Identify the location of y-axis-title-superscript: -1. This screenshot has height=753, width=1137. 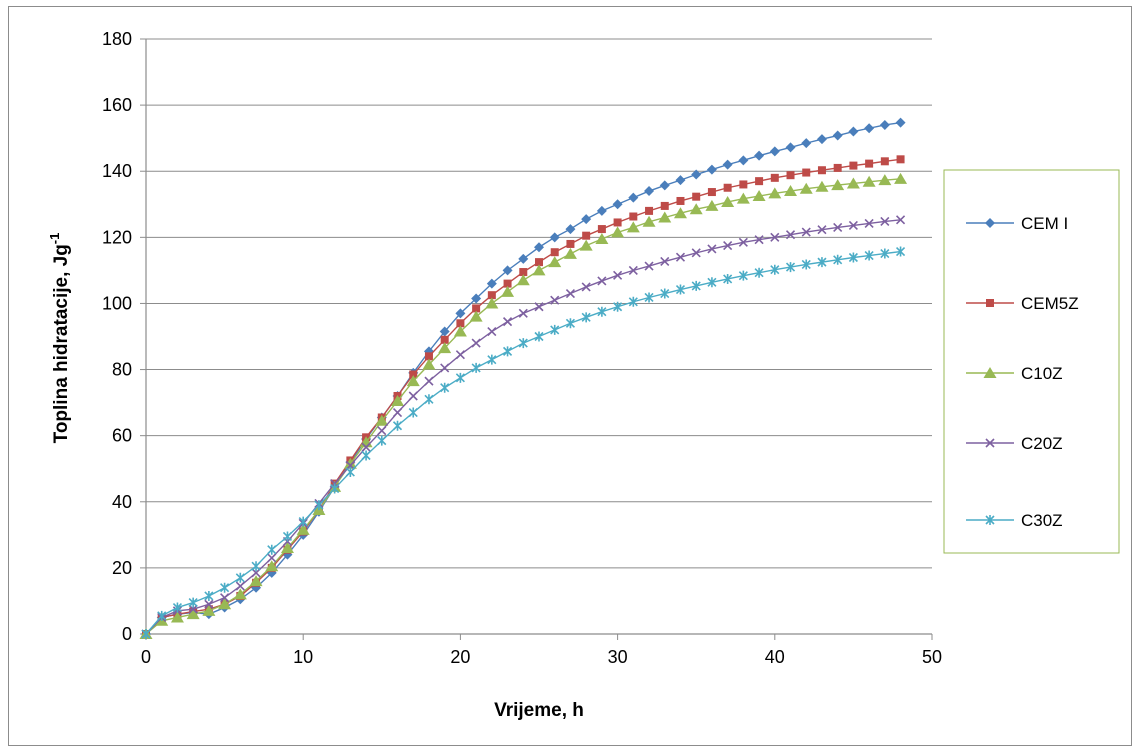
(54, 239).